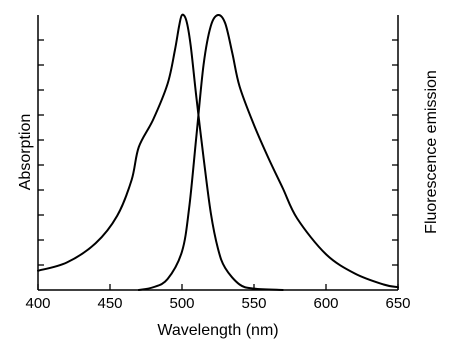 Image resolution: width=453 pixels, height=348 pixels. Describe the element at coordinates (217, 330) in the screenshot. I see `x-axis-title: Wavelength (nm)` at that location.